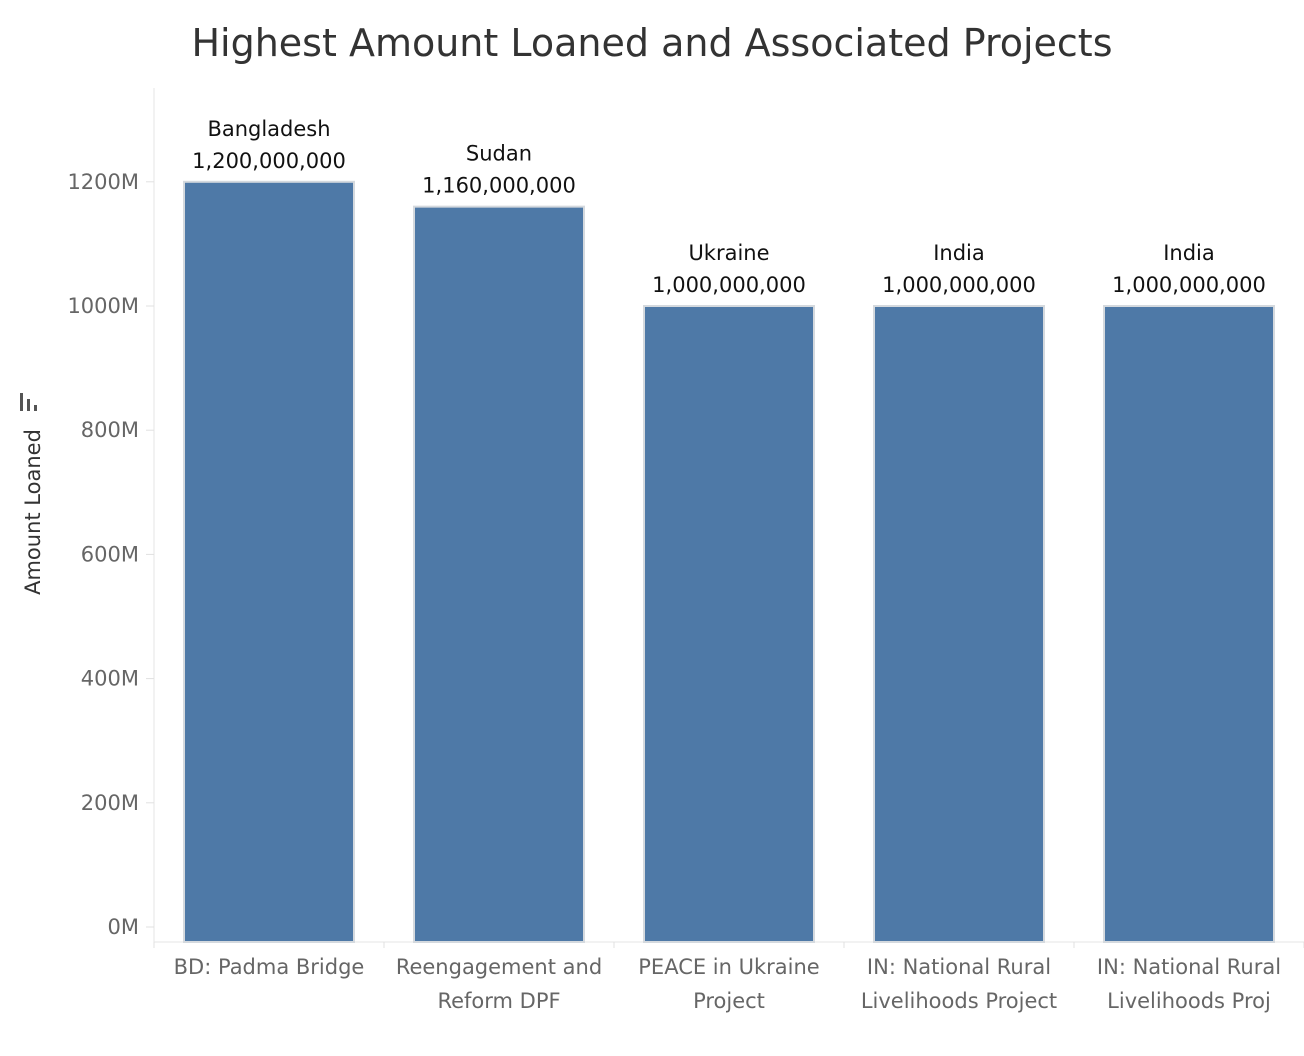 The width and height of the screenshot is (1304, 1056). What do you see at coordinates (110, 430) in the screenshot?
I see `y-tick-label: 800M` at bounding box center [110, 430].